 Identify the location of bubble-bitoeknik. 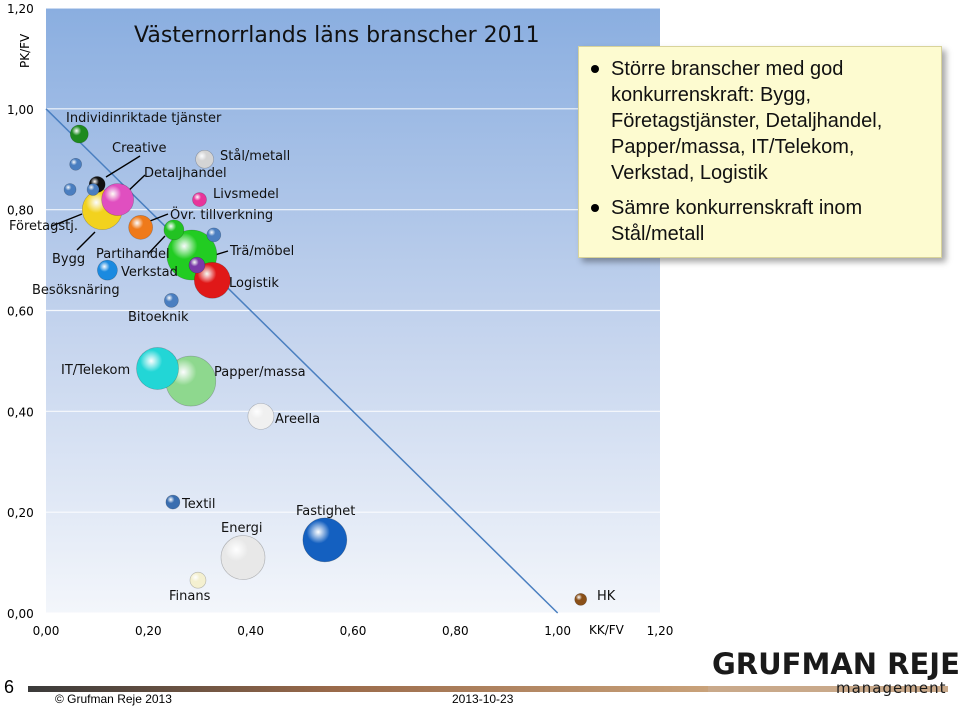
(171, 300).